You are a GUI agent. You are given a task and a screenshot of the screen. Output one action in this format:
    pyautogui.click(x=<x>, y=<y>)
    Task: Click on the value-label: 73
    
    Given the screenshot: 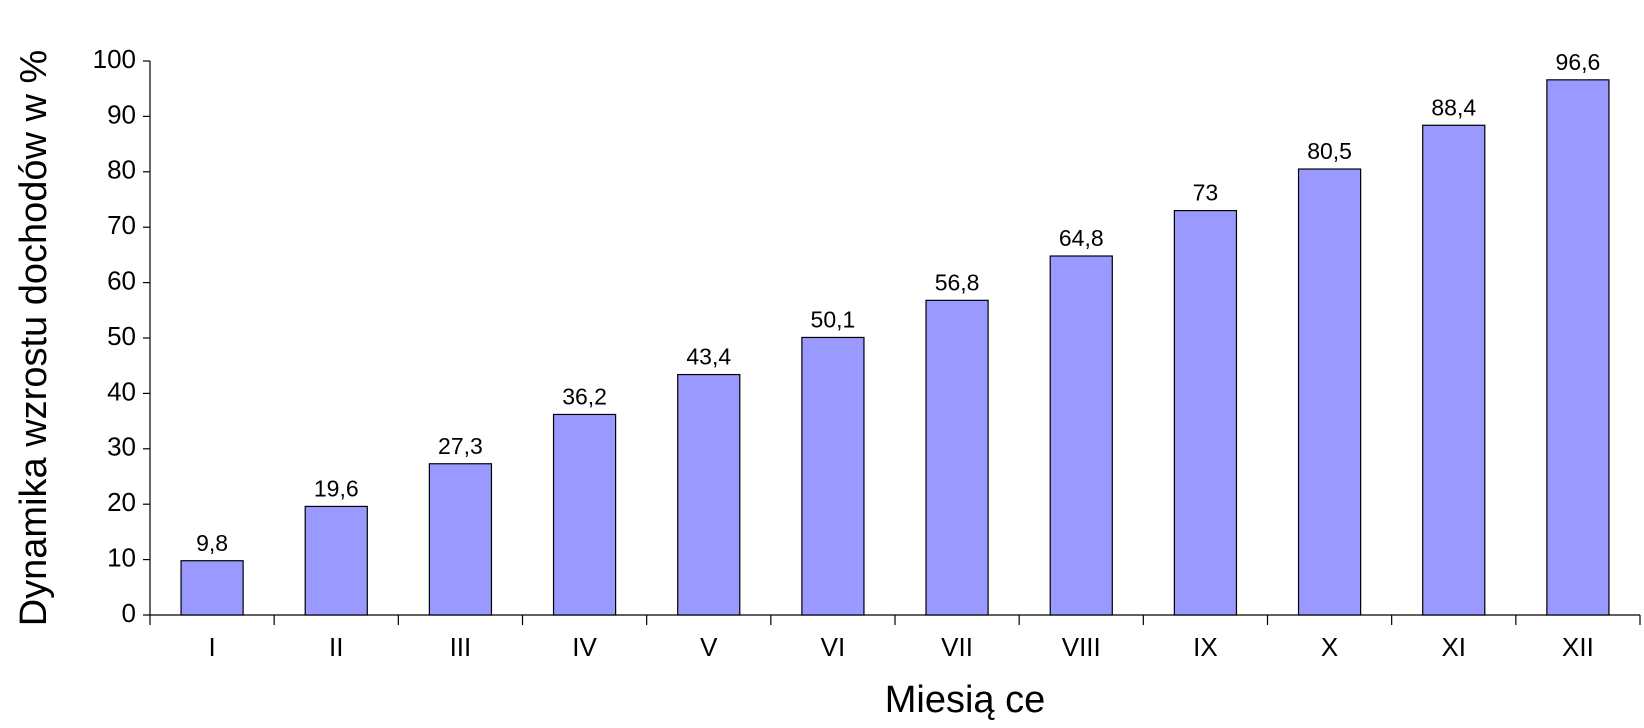 What is the action you would take?
    pyautogui.click(x=1206, y=193)
    